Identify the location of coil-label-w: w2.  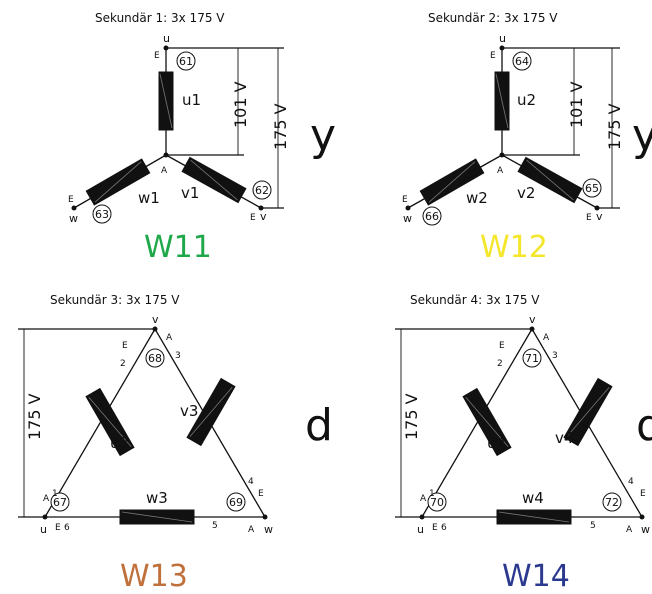
(477, 198).